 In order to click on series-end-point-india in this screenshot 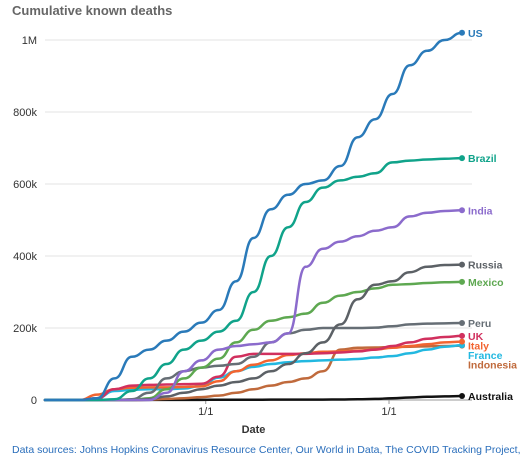, I will do `click(462, 210)`.